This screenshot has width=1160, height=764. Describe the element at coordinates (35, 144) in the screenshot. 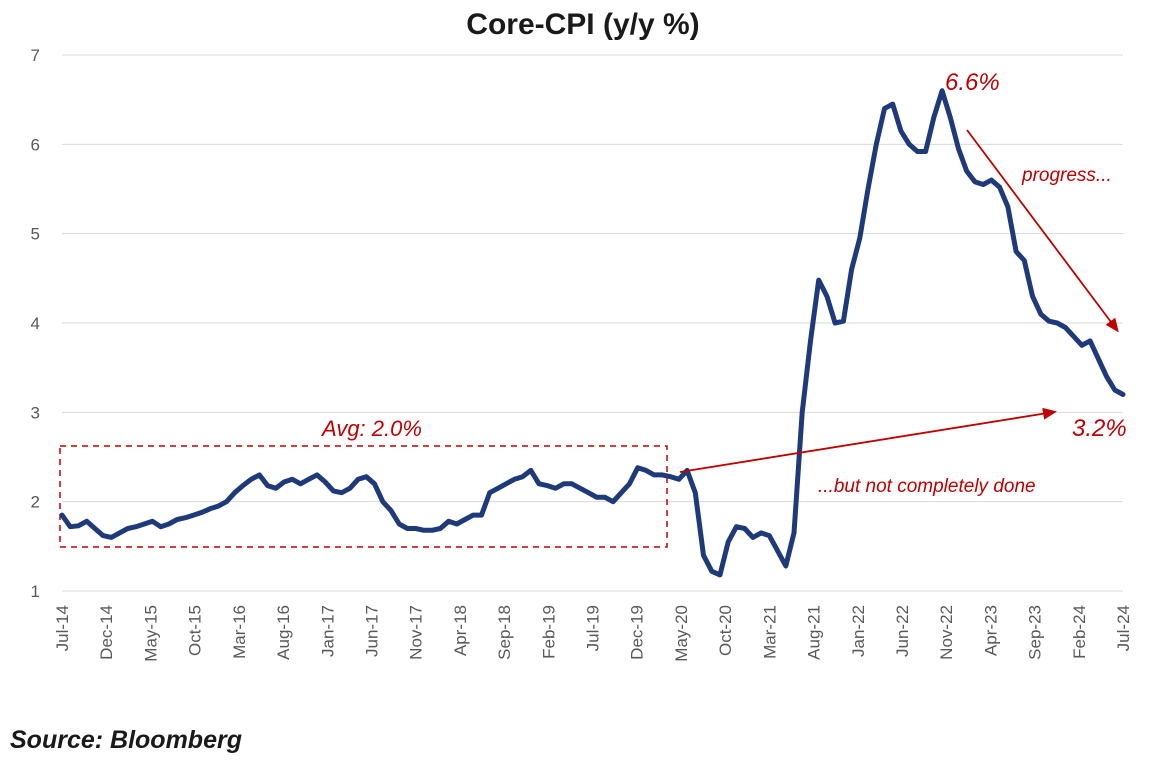

I see `y-tick-label: 6` at that location.